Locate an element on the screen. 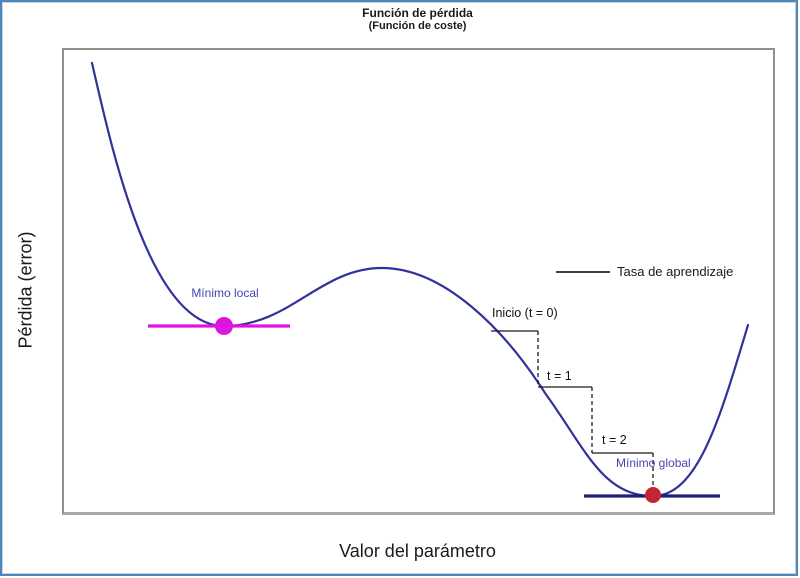 This screenshot has width=800, height=578. legend-line-swatch is located at coordinates (583, 271).